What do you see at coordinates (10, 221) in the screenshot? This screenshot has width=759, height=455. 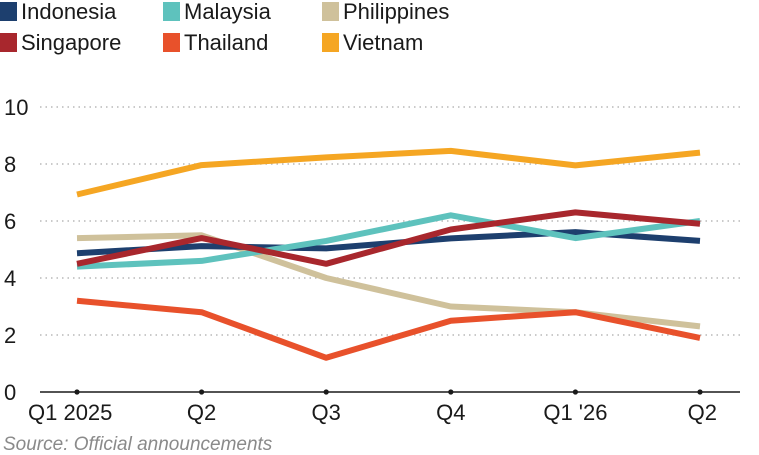 I see `y-tick-label-6: 6` at bounding box center [10, 221].